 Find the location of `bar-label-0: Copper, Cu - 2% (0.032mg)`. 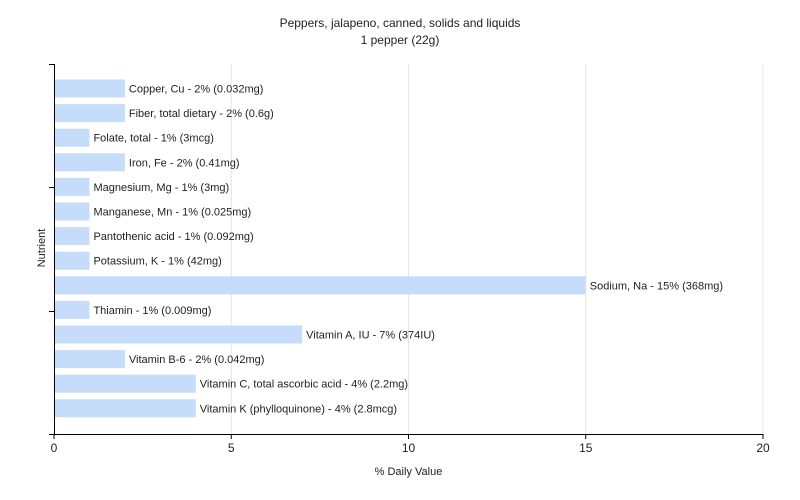

bar-label-0: Copper, Cu - 2% (0.032mg) is located at coordinates (196, 90).